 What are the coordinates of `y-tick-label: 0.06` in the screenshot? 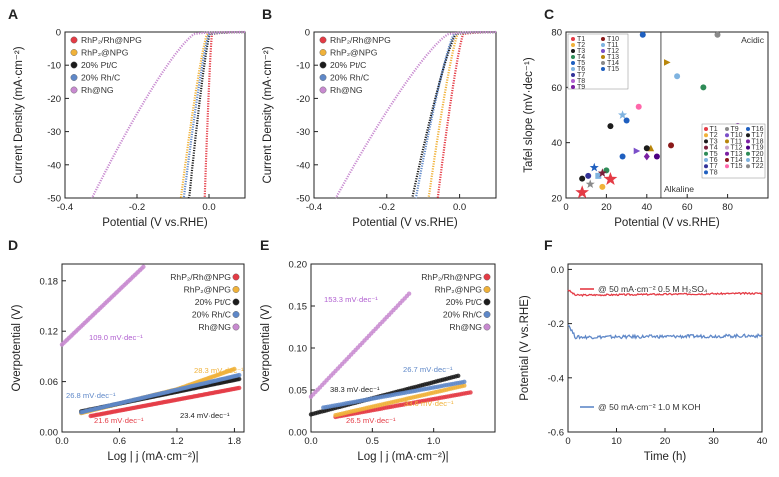 It's located at (49, 382).